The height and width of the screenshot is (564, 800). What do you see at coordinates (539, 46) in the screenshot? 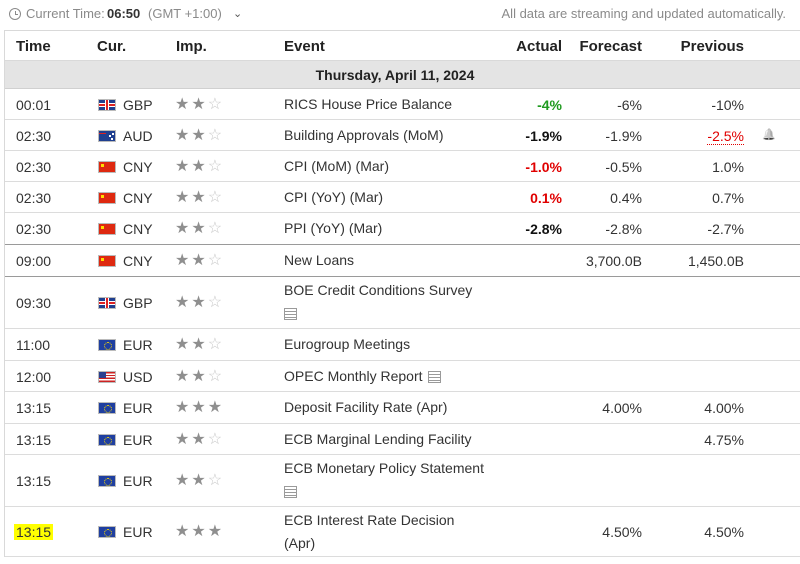
I see `column-header-actual: Actual` at bounding box center [539, 46].